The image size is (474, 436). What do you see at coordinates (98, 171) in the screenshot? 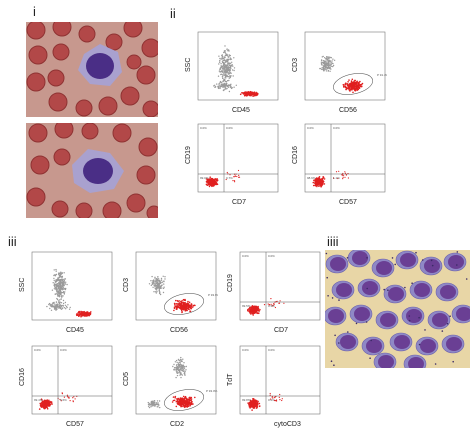
I see `blast-nucleus` at bounding box center [98, 171].